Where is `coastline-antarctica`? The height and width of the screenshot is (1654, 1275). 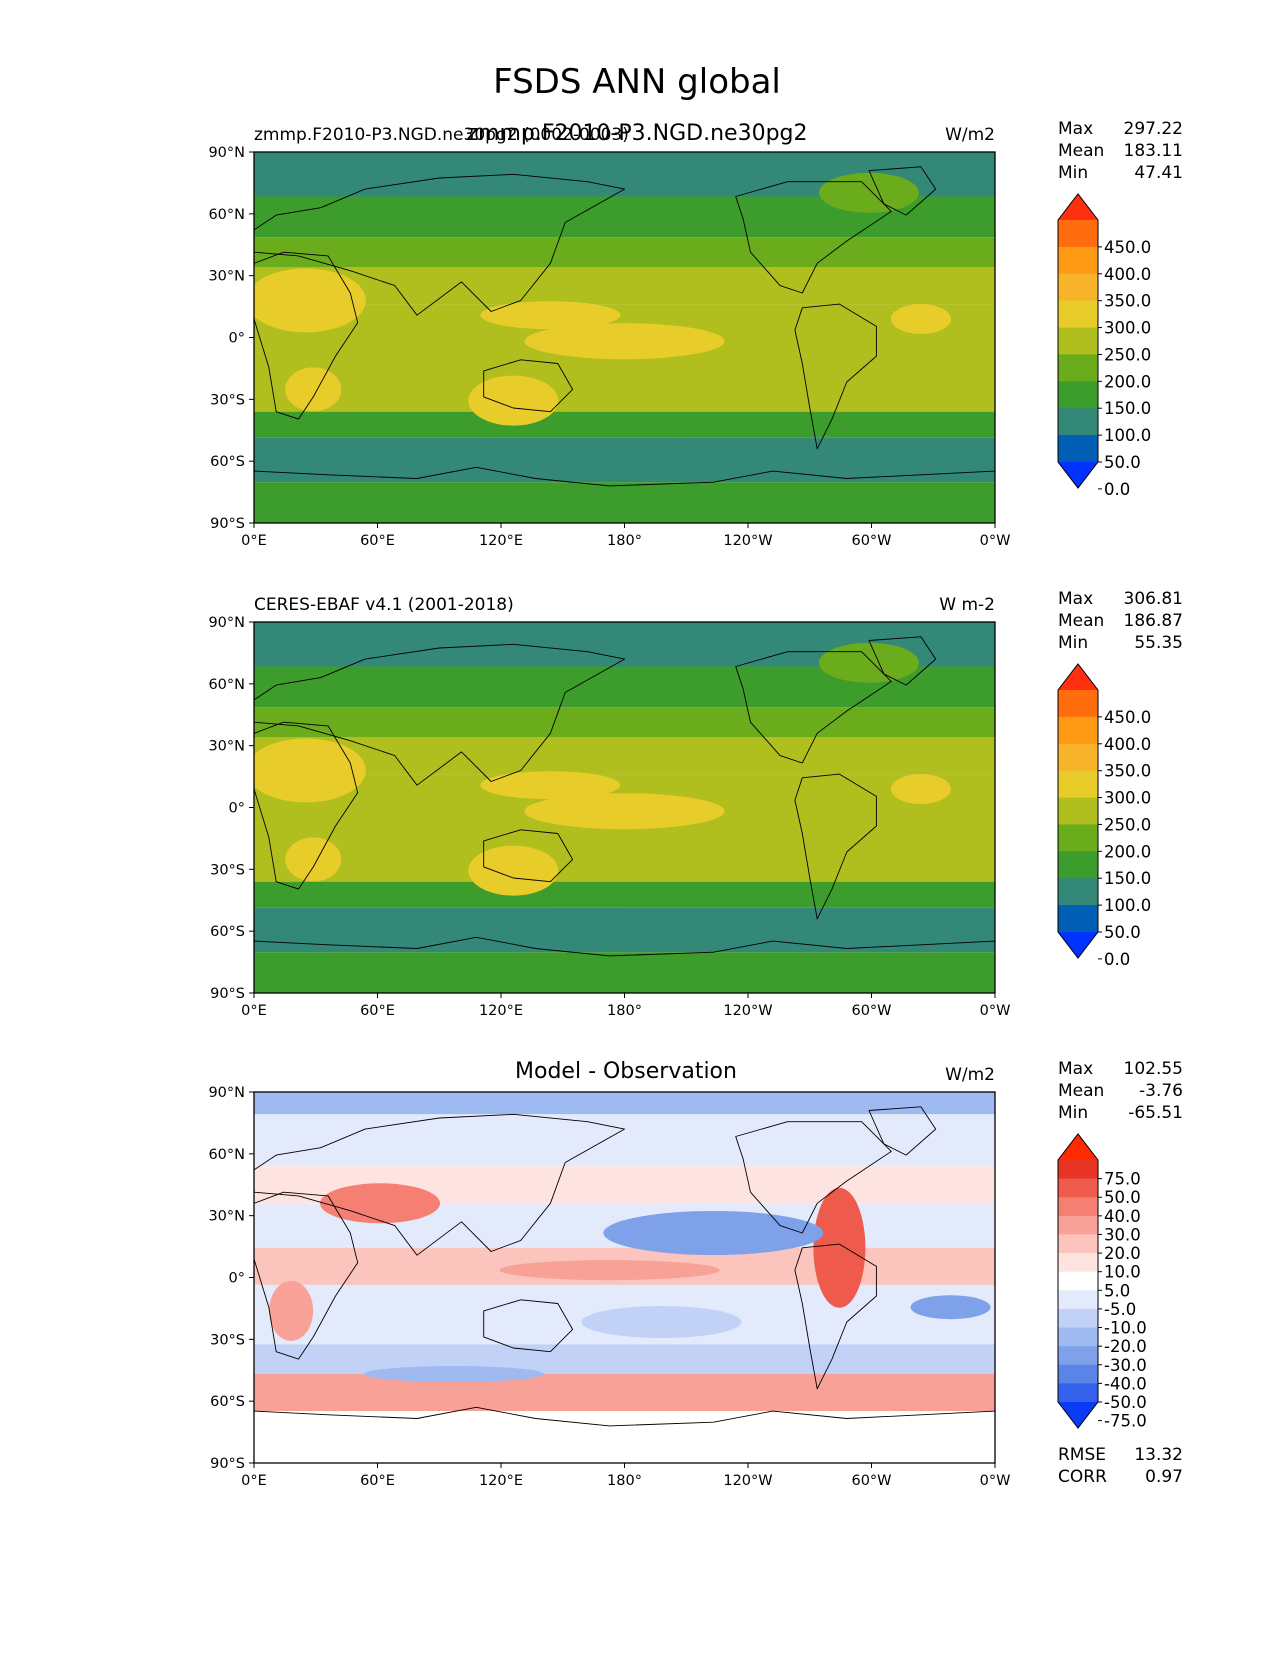
coastline-antarctica is located at coordinates (624, 494).